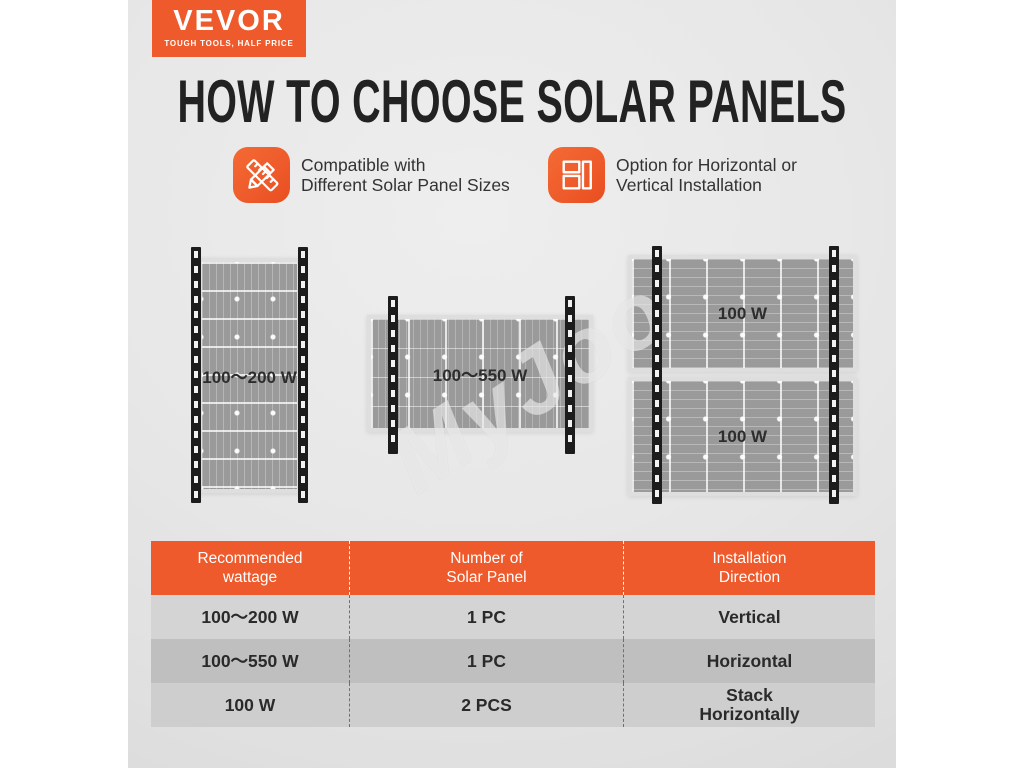 The height and width of the screenshot is (768, 1024). Describe the element at coordinates (486, 568) in the screenshot. I see `table-header-number: Number of Solar Panel` at that location.